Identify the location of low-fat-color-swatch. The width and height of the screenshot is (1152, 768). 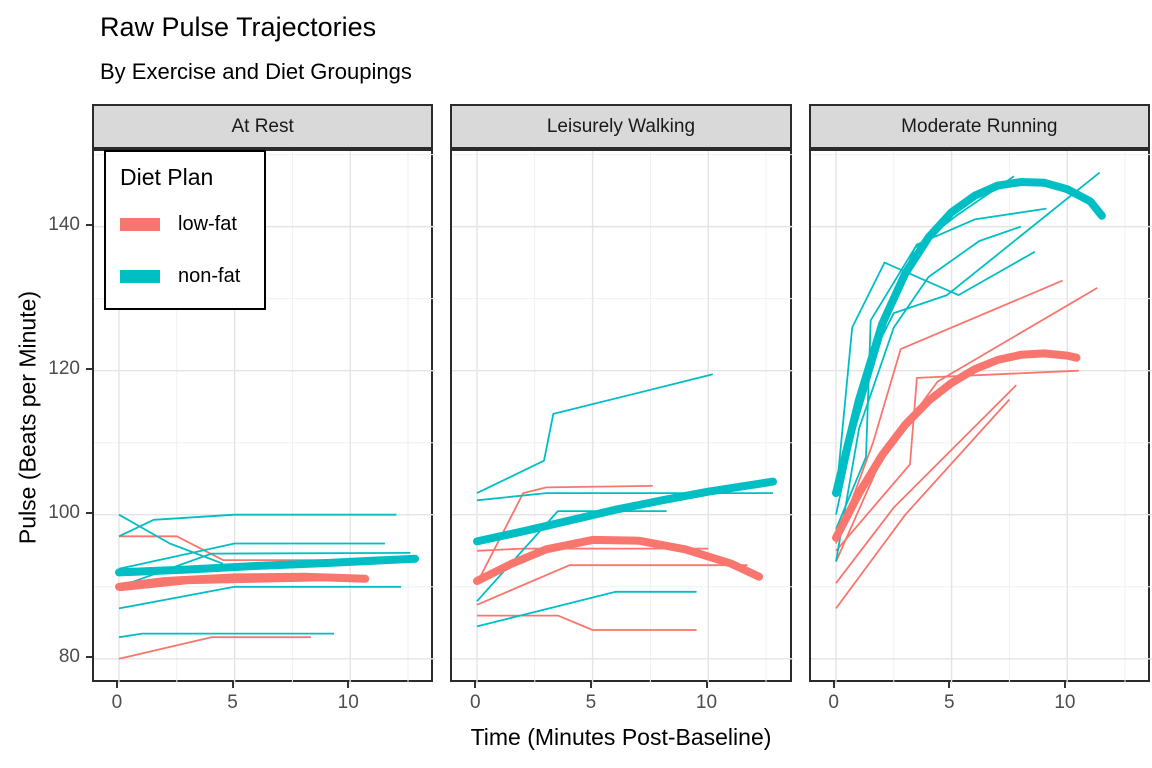
(140, 224).